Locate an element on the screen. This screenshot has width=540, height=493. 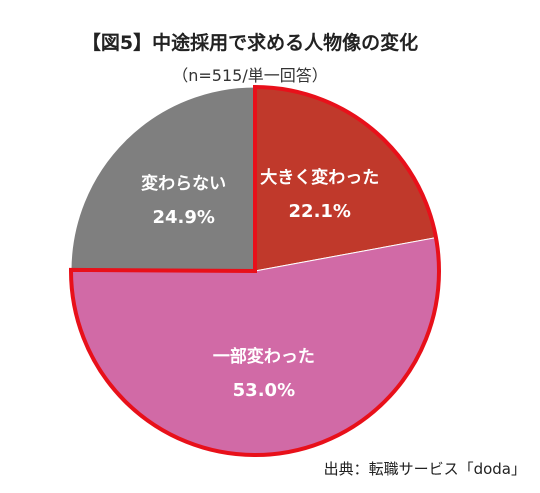
chart-subtitle: （n=515/単一回答） is located at coordinates (250, 75).